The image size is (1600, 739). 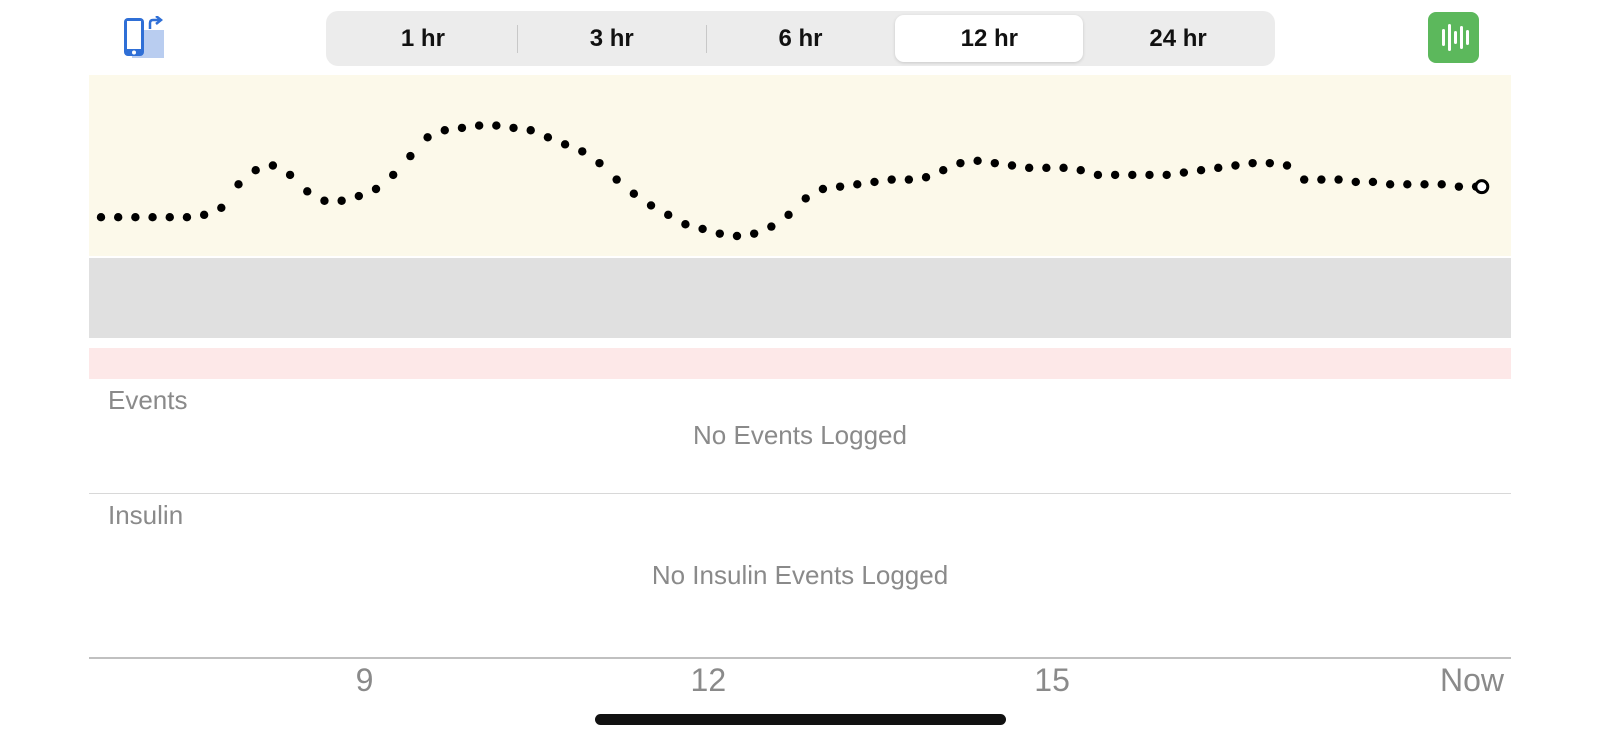 What do you see at coordinates (800, 575) in the screenshot?
I see `insulin-empty-message: No Insulin Events Logged` at bounding box center [800, 575].